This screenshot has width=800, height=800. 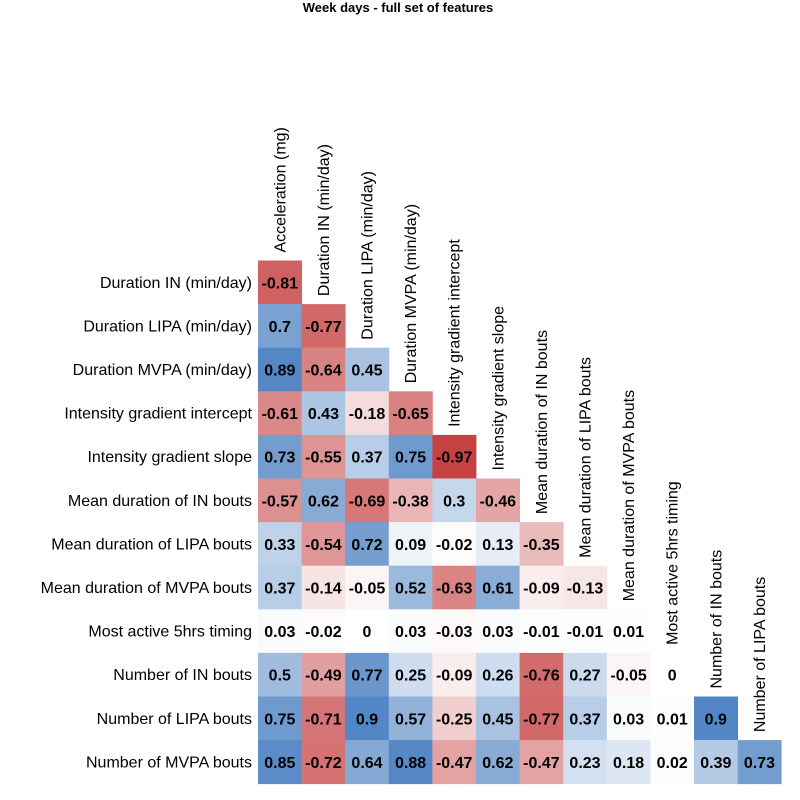 What do you see at coordinates (174, 719) in the screenshot?
I see `row-label: Number of LIPA bouts` at bounding box center [174, 719].